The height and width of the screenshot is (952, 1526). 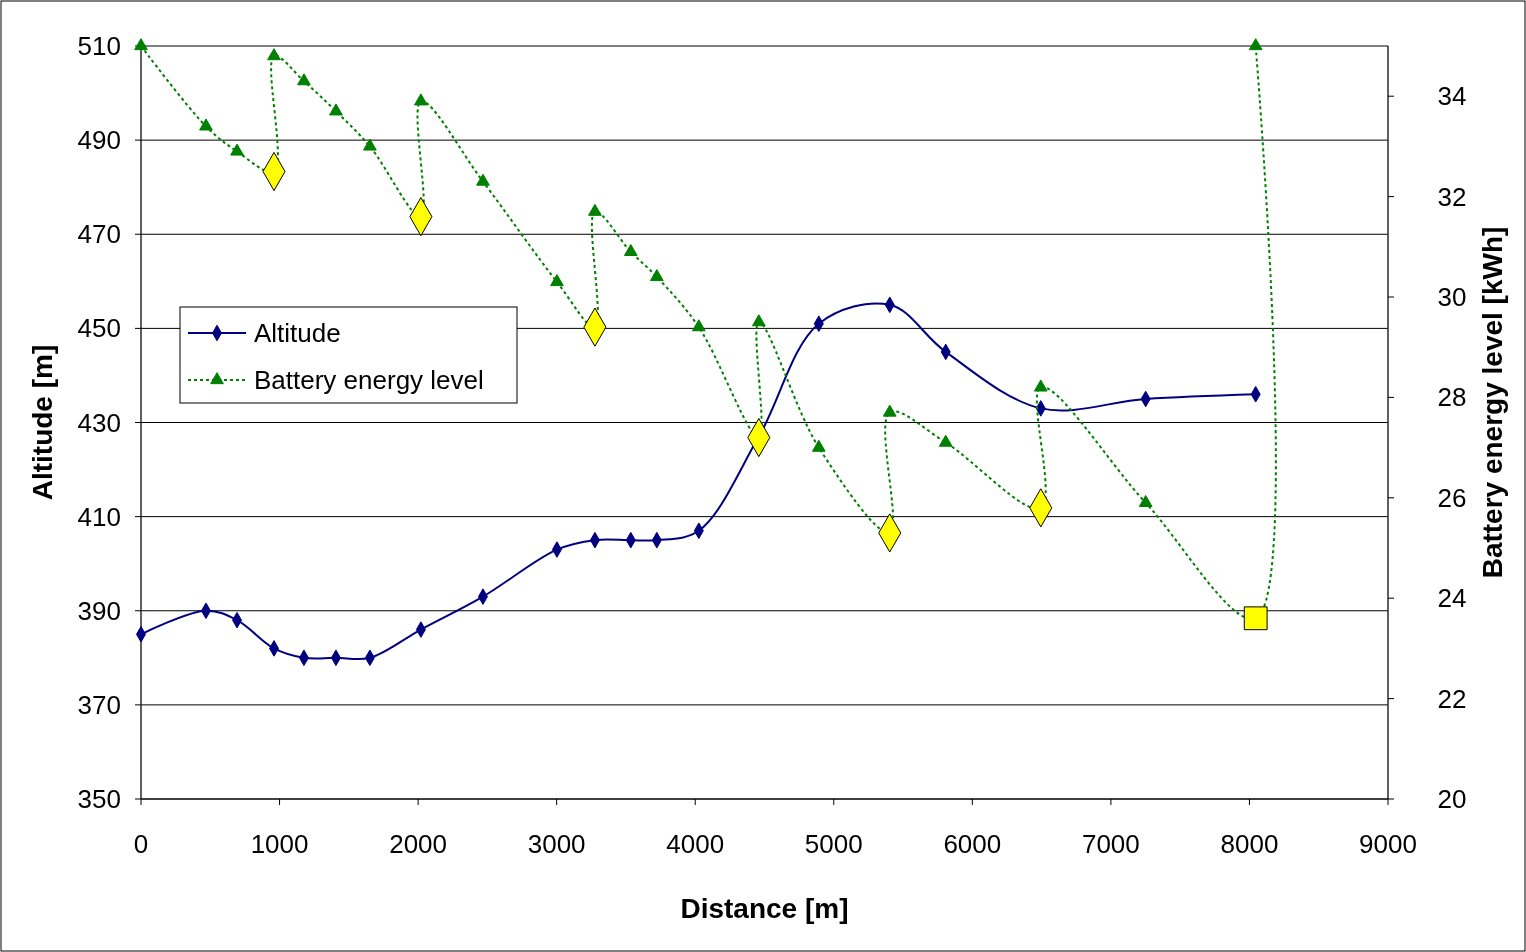 What do you see at coordinates (99, 422) in the screenshot?
I see `y-tick-label: 430` at bounding box center [99, 422].